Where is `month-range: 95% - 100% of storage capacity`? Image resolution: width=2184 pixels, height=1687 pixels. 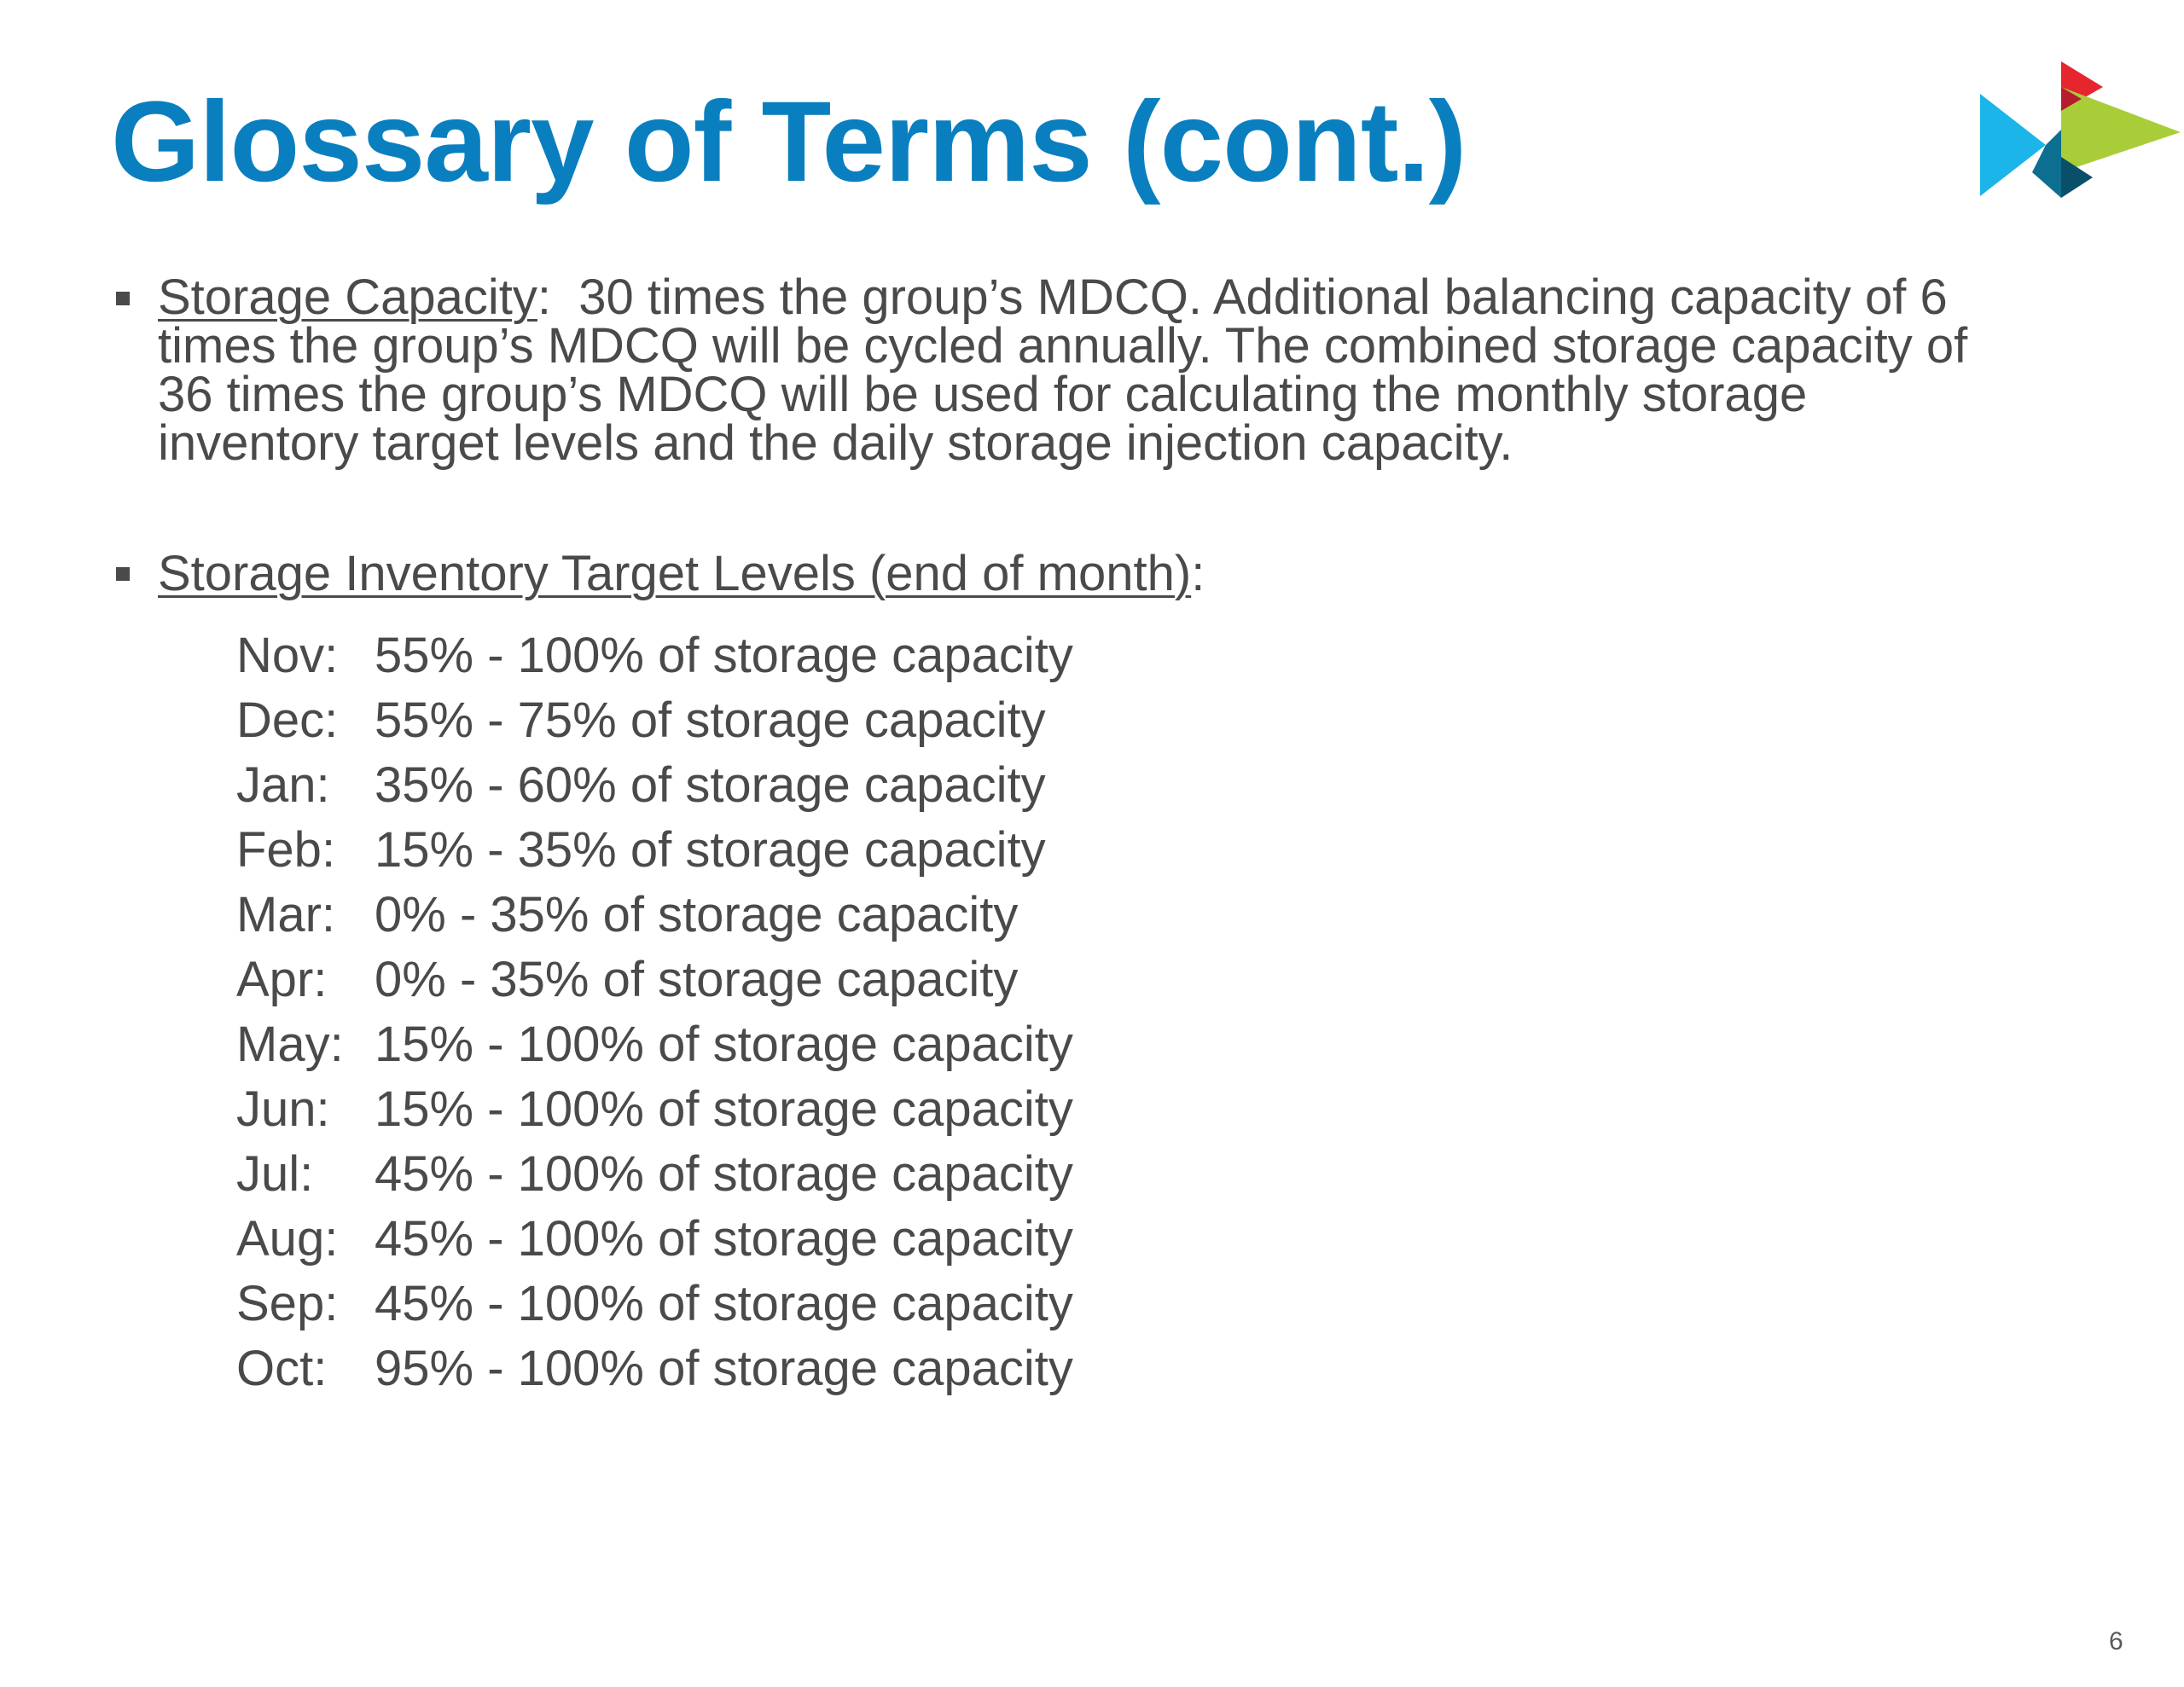
month-range: 95% - 100% of storage capacity is located at coordinates (724, 1368).